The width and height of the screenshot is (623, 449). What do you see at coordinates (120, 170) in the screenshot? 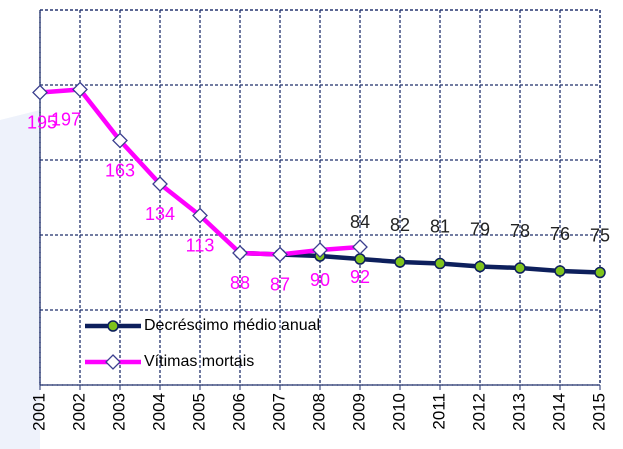
I see `data-label: 163` at bounding box center [120, 170].